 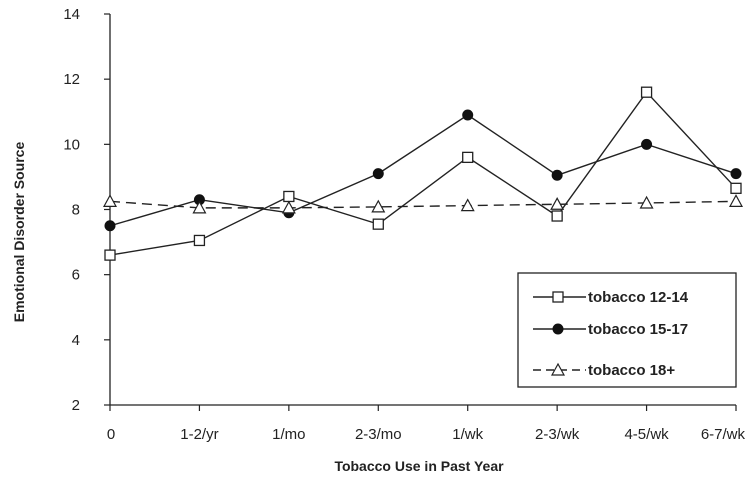 What do you see at coordinates (76, 340) in the screenshot?
I see `y-tick-label: 4` at bounding box center [76, 340].